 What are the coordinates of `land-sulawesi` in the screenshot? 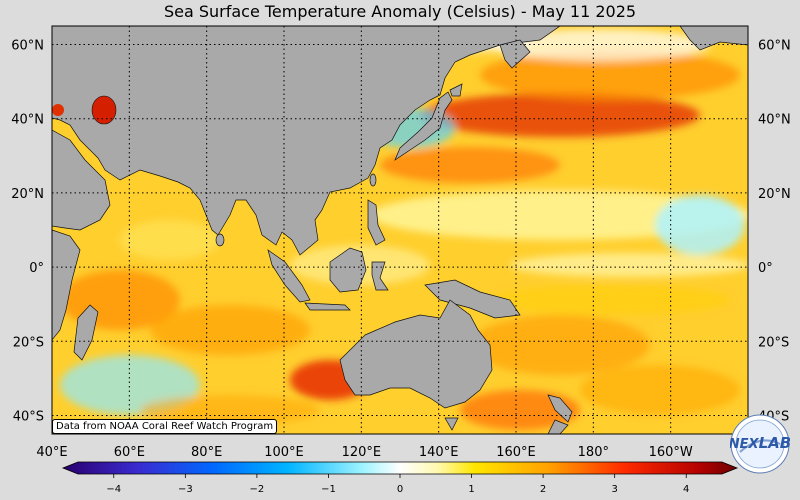 It's located at (380, 276).